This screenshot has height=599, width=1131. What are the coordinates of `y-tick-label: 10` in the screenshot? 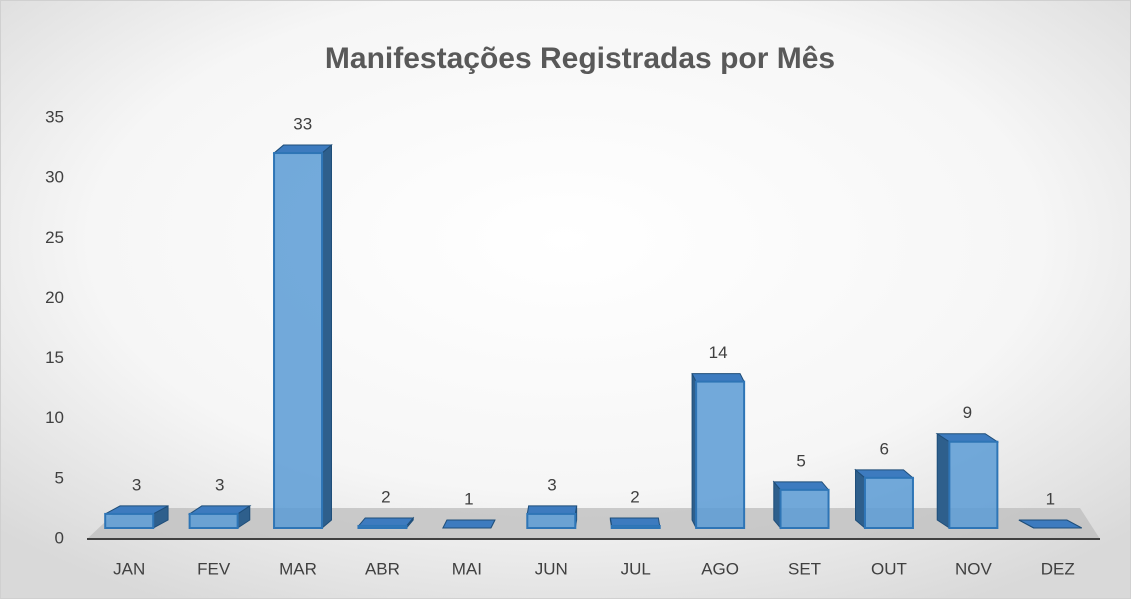 It's located at (54, 417).